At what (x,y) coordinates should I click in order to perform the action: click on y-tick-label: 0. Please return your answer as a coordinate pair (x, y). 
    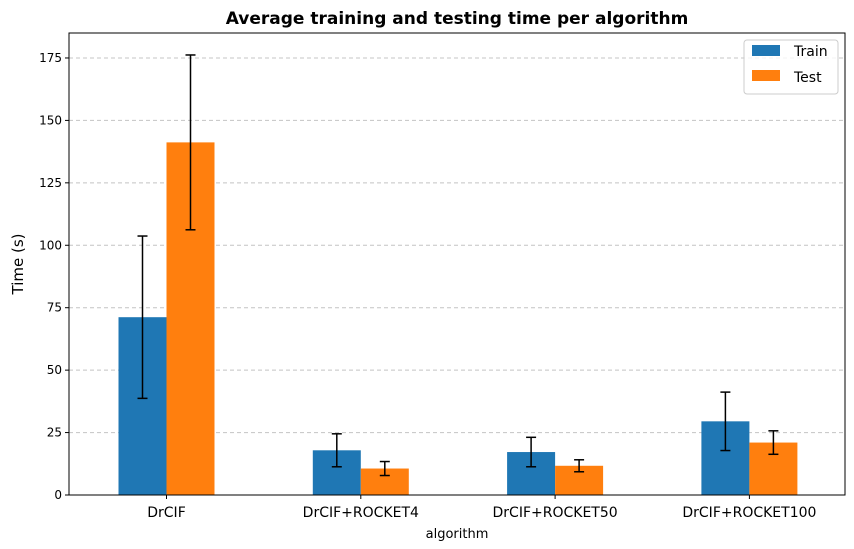
    Looking at the image, I should click on (58, 495).